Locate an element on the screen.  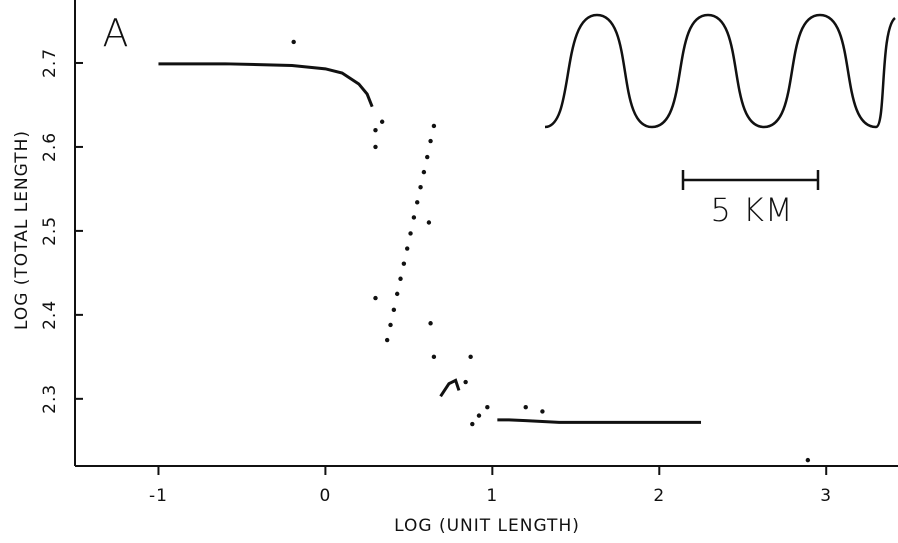
y-tick-label: 2.7 is located at coordinates (50, 63).